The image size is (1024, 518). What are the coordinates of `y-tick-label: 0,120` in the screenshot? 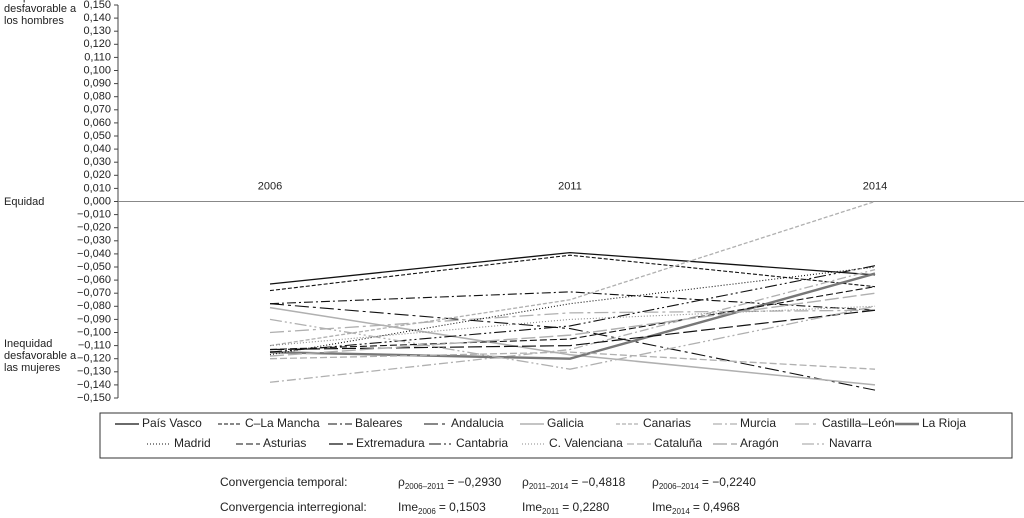 It's located at (97, 44).